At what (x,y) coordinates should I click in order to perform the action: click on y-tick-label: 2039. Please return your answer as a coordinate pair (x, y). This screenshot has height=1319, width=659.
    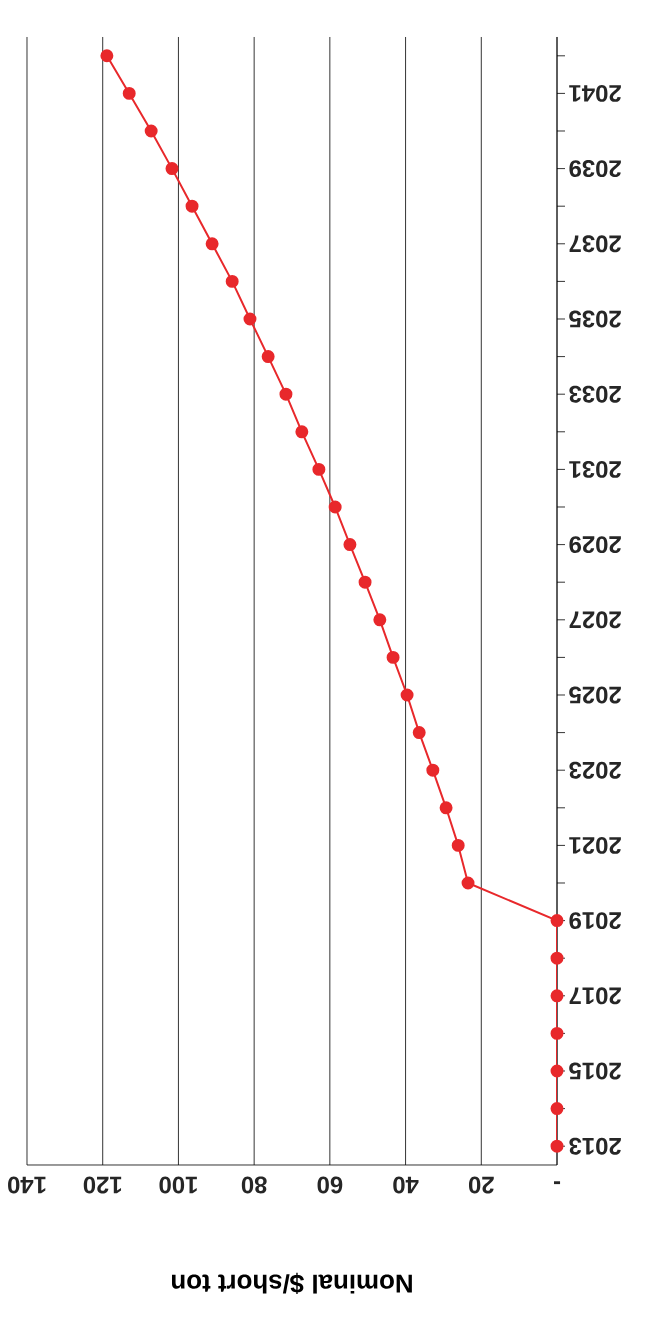
    Looking at the image, I should click on (595, 169).